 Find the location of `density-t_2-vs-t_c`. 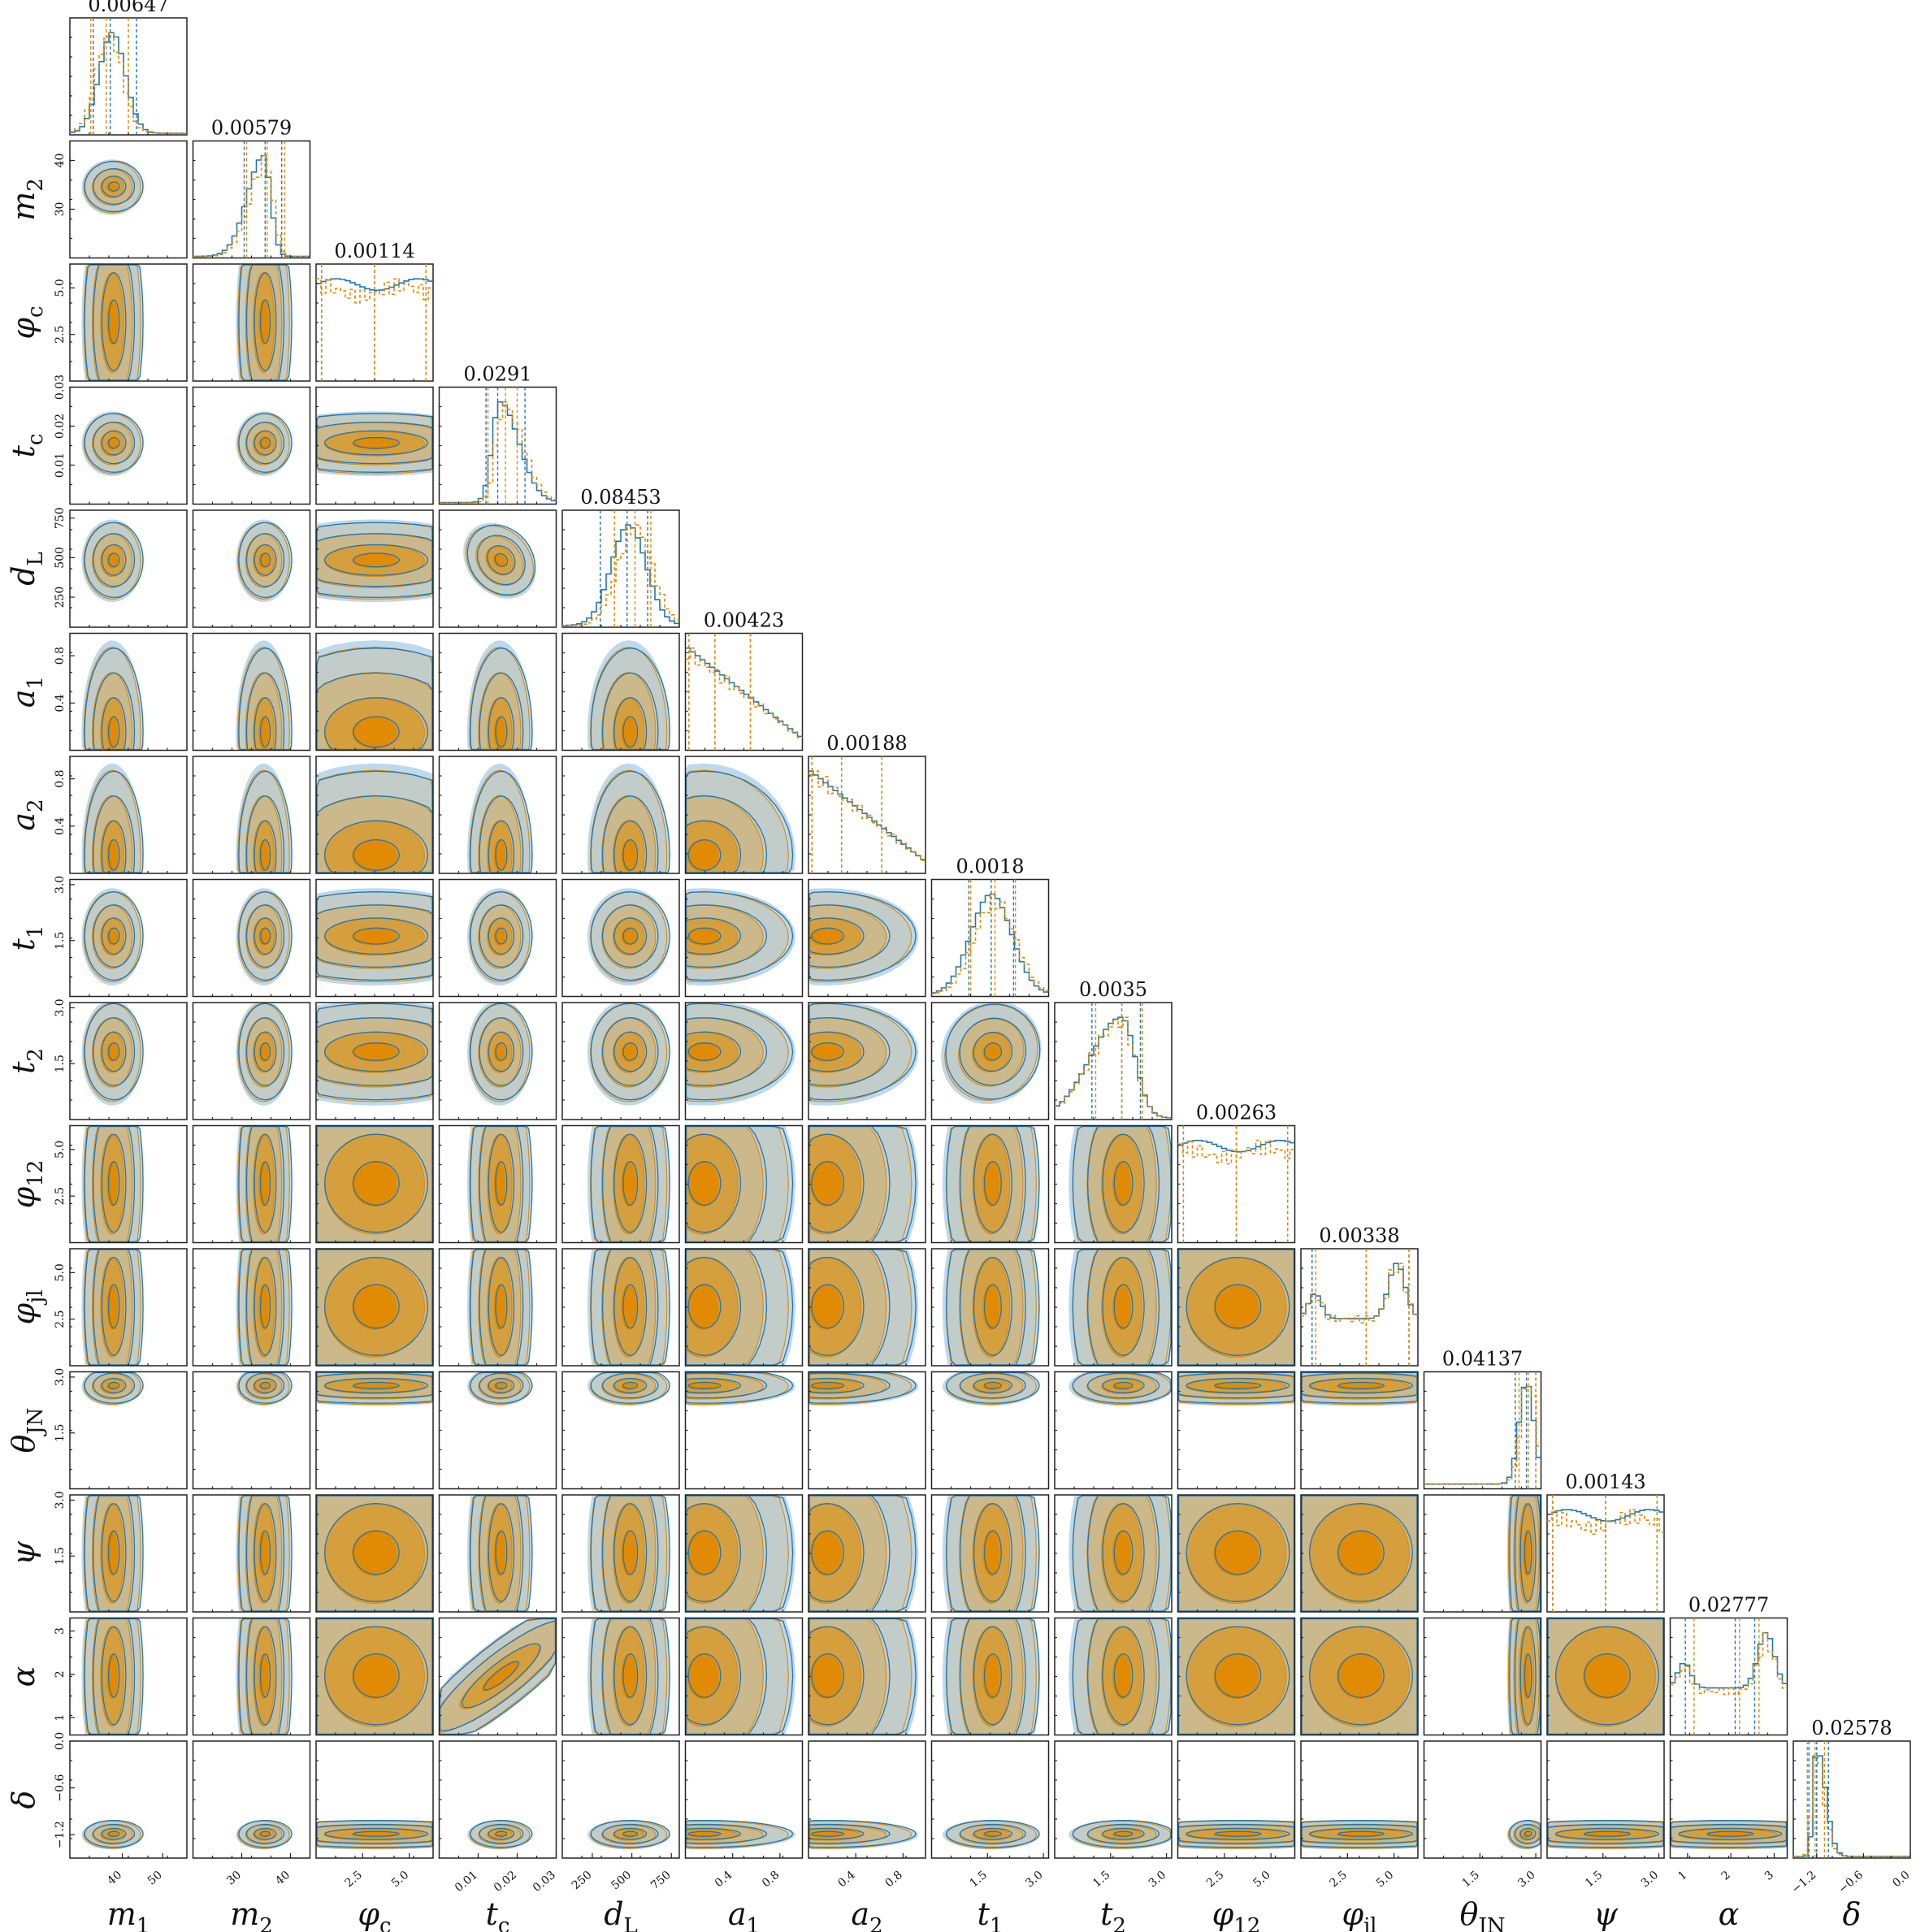

density-t_2-vs-t_c is located at coordinates (497, 1061).